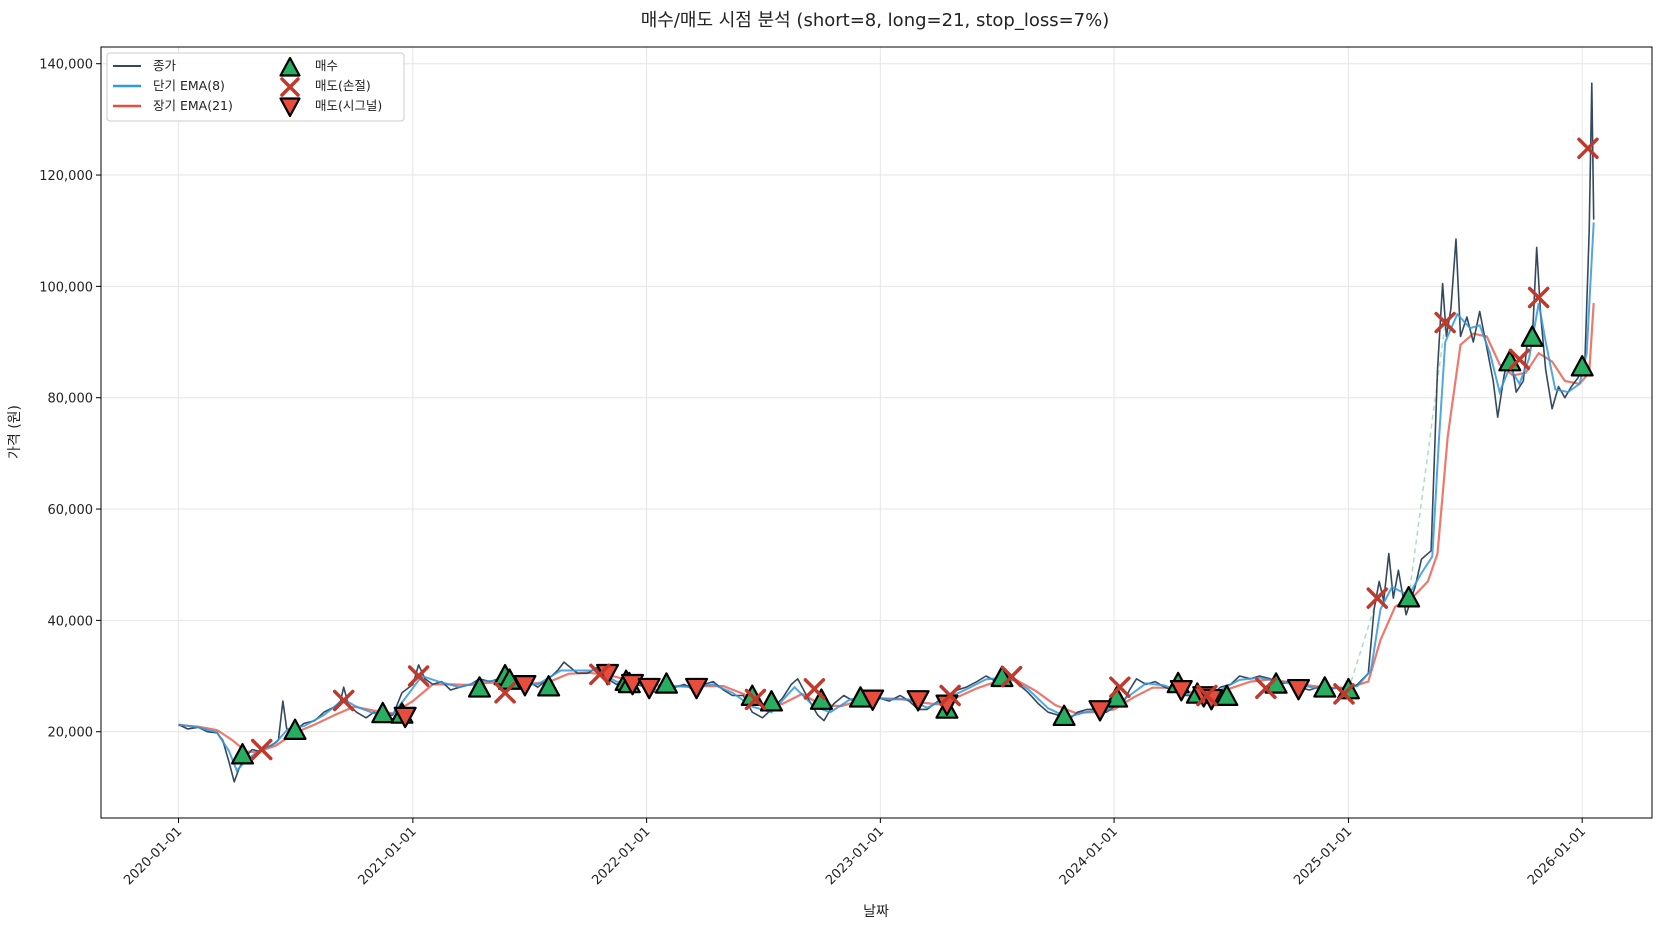 The image size is (1660, 930). I want to click on x-tick-label: 2026-01-01, so click(1557, 856).